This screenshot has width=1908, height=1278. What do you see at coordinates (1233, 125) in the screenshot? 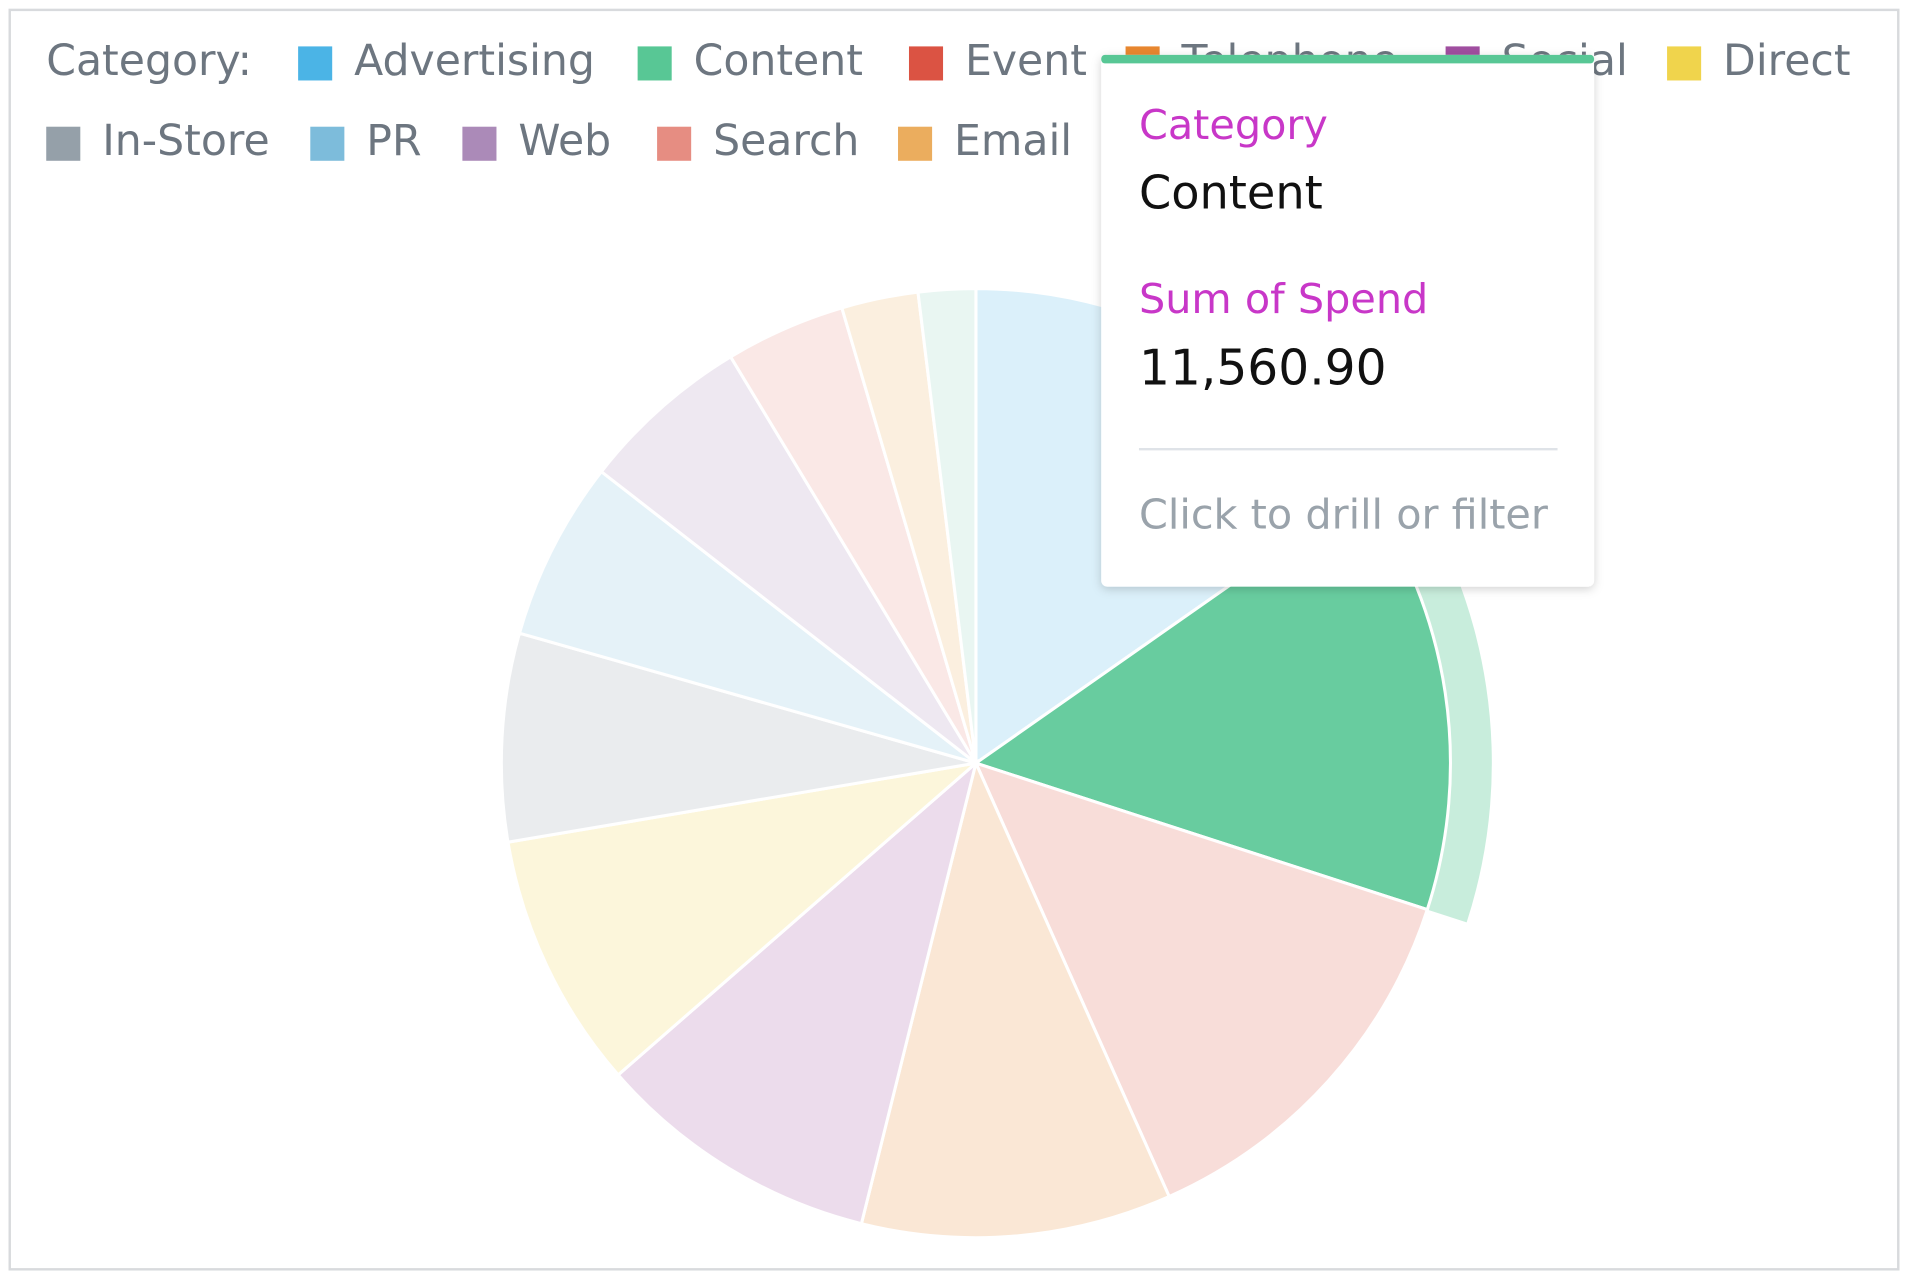
I see `tooltip-label: Category` at bounding box center [1233, 125].